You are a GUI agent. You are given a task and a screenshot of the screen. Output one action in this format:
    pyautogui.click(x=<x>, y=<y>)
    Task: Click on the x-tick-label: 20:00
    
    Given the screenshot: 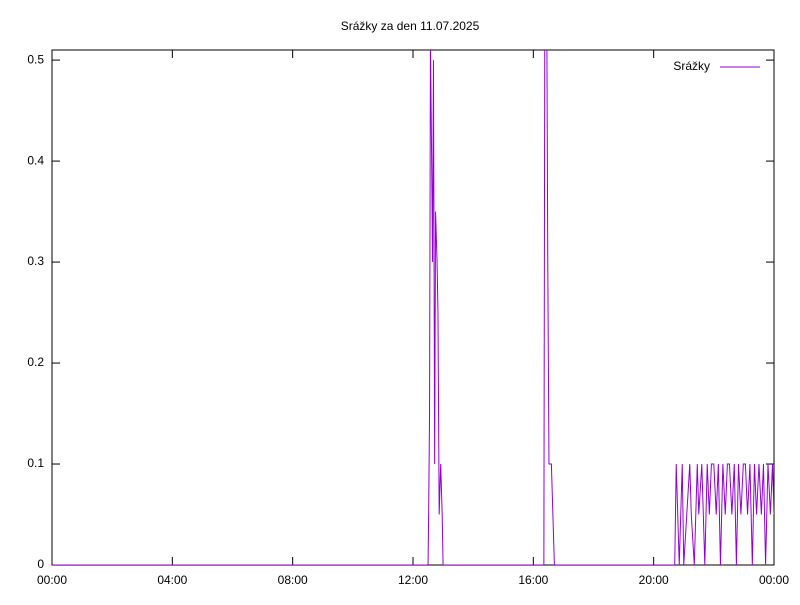 What is the action you would take?
    pyautogui.click(x=654, y=580)
    